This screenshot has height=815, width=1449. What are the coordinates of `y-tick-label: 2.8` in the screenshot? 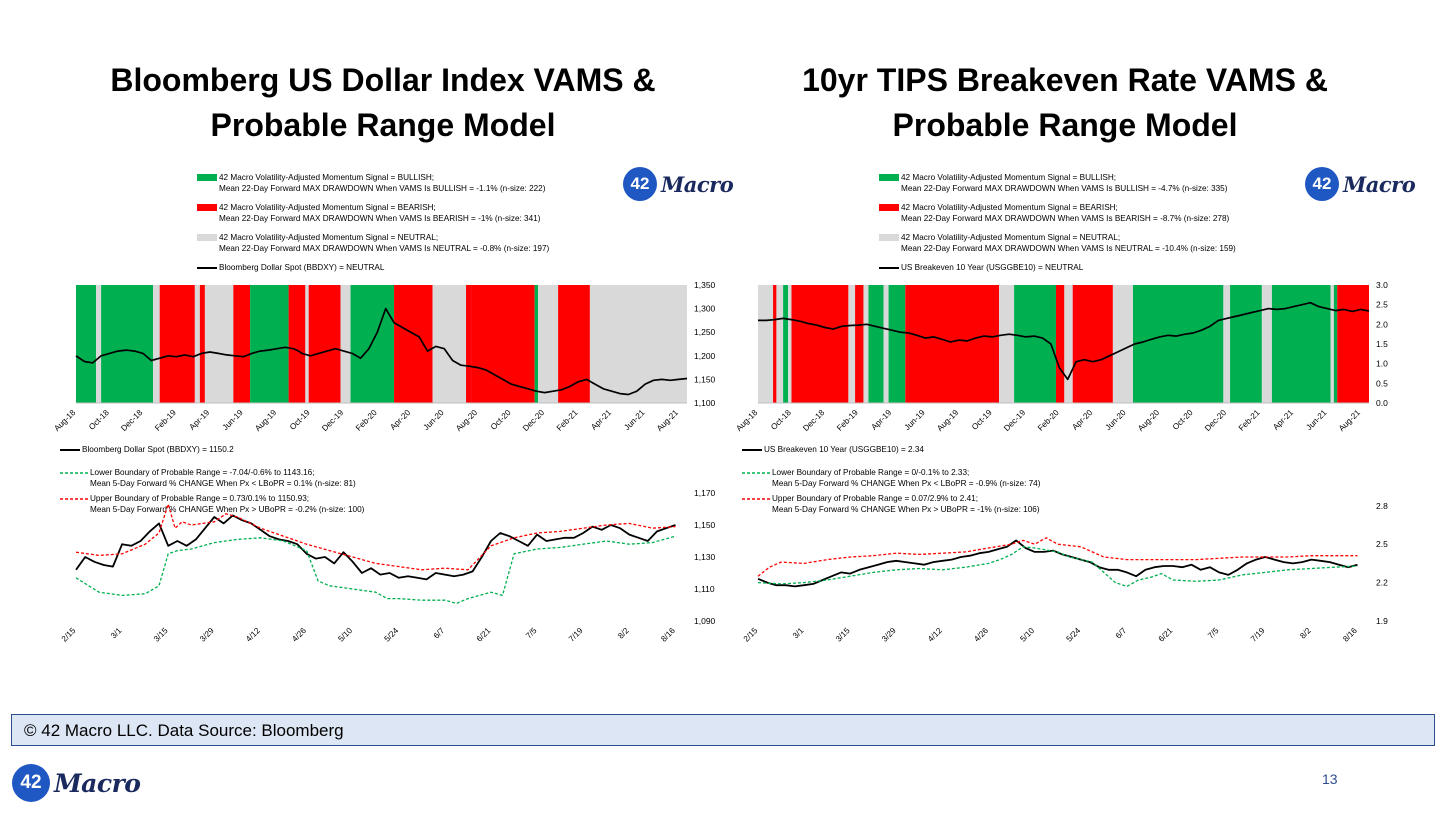 It's located at (1382, 506).